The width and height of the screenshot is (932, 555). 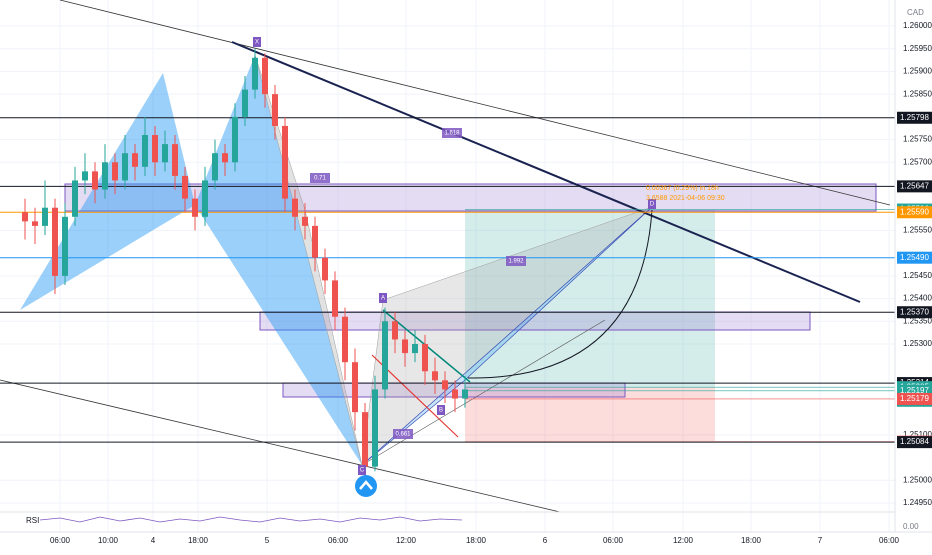 I want to click on ratio-label: 0.71, so click(x=320, y=179).